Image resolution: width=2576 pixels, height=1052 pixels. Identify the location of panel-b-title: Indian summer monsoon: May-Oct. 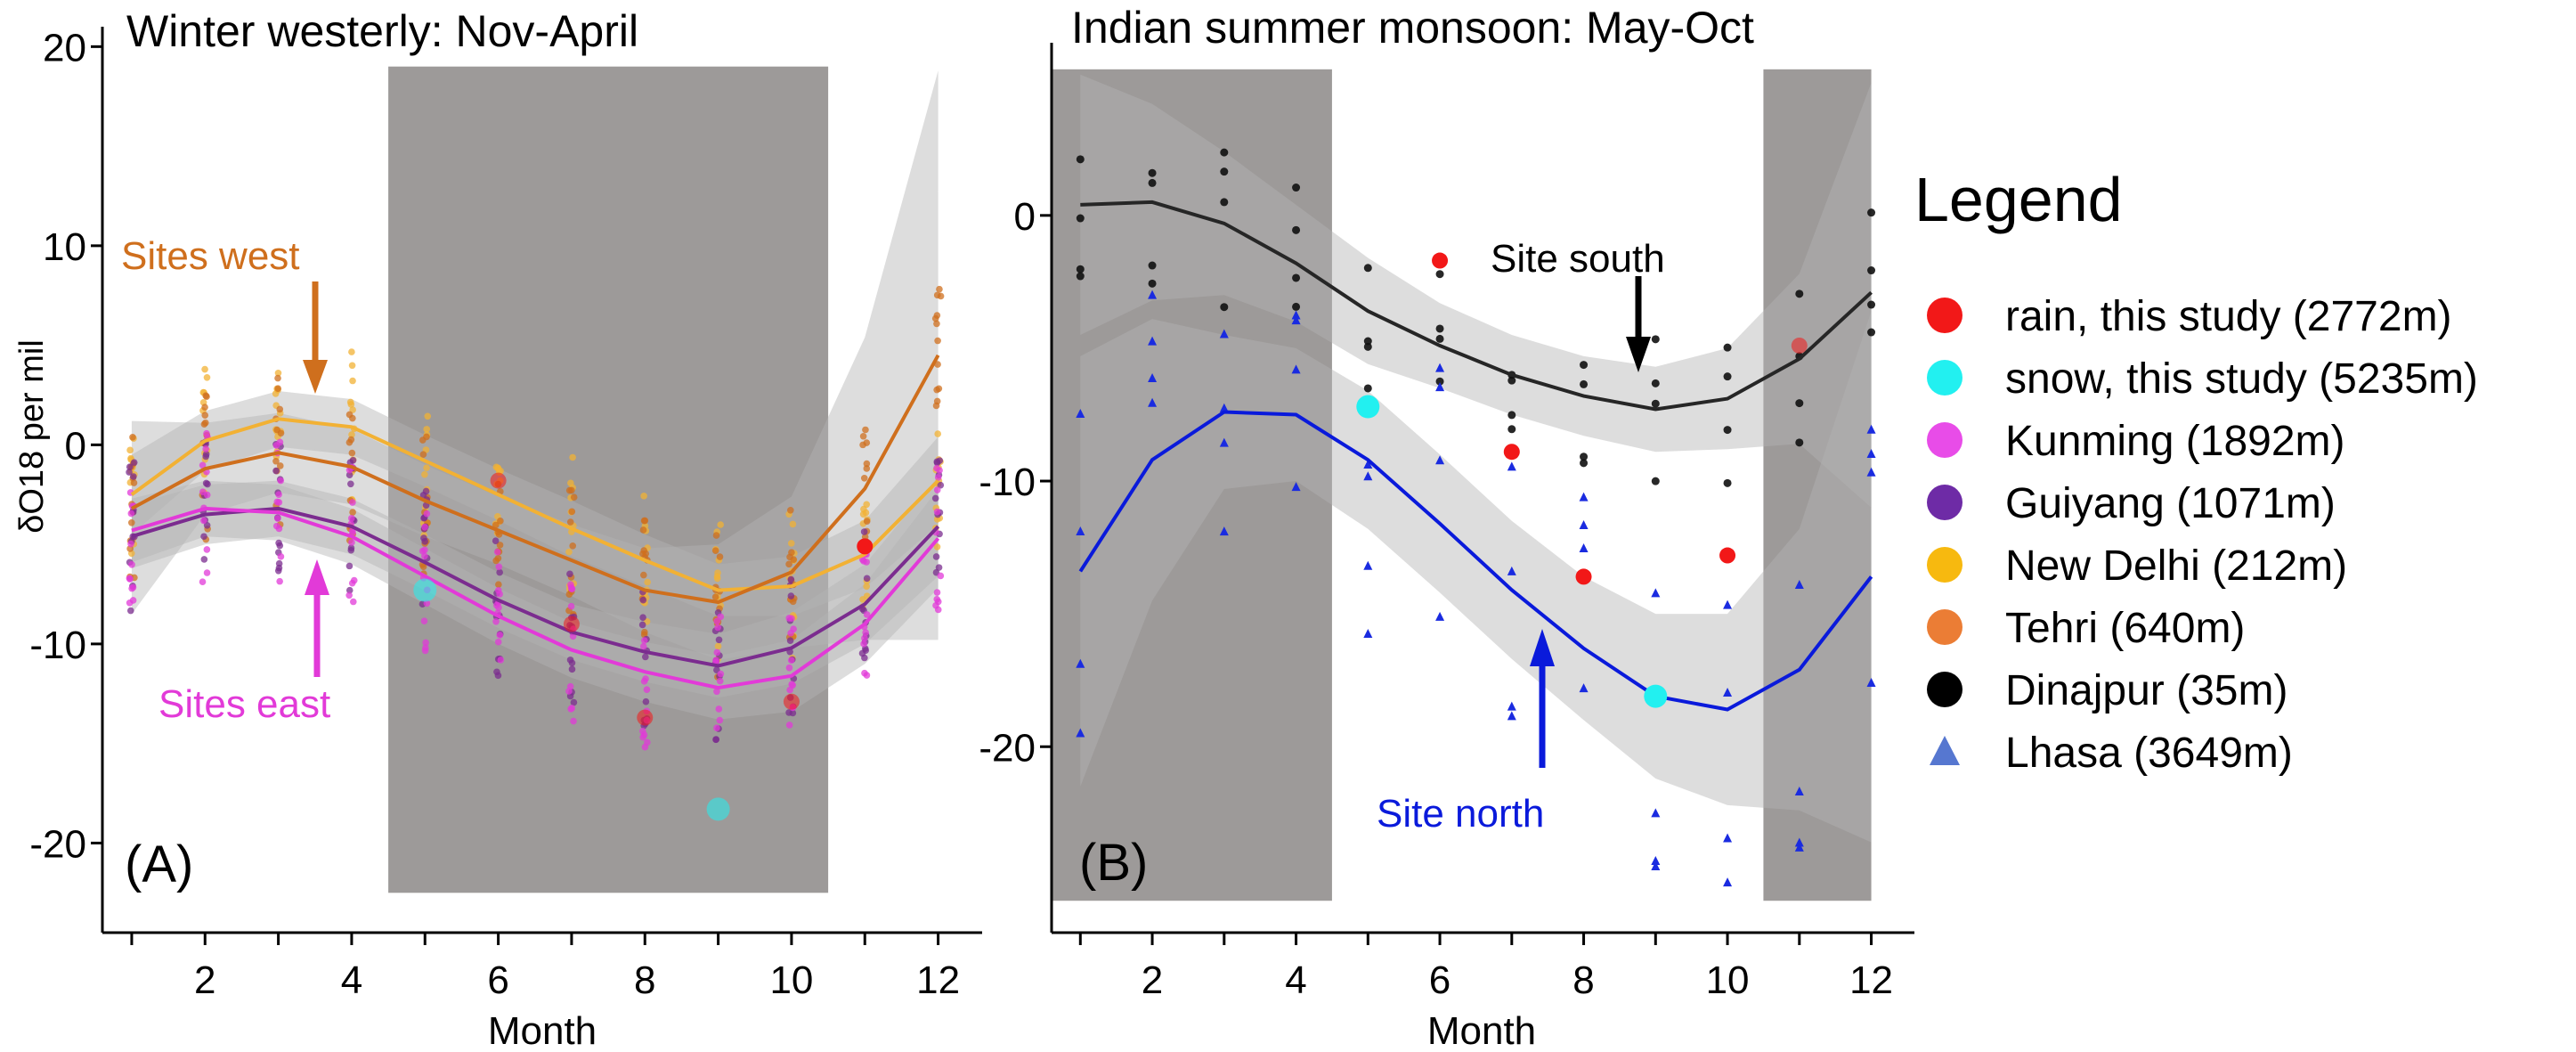
(1412, 28).